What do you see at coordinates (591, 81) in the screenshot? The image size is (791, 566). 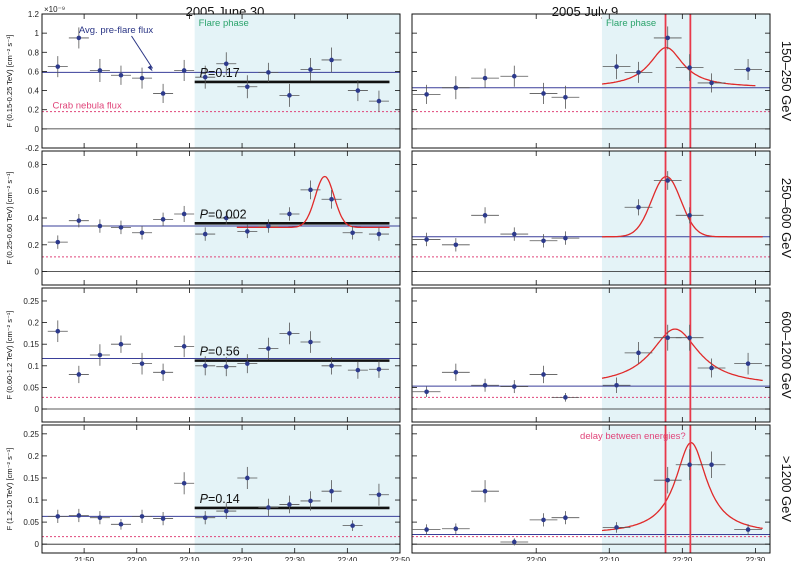 I see `panel-r0-right: Flare phase` at bounding box center [591, 81].